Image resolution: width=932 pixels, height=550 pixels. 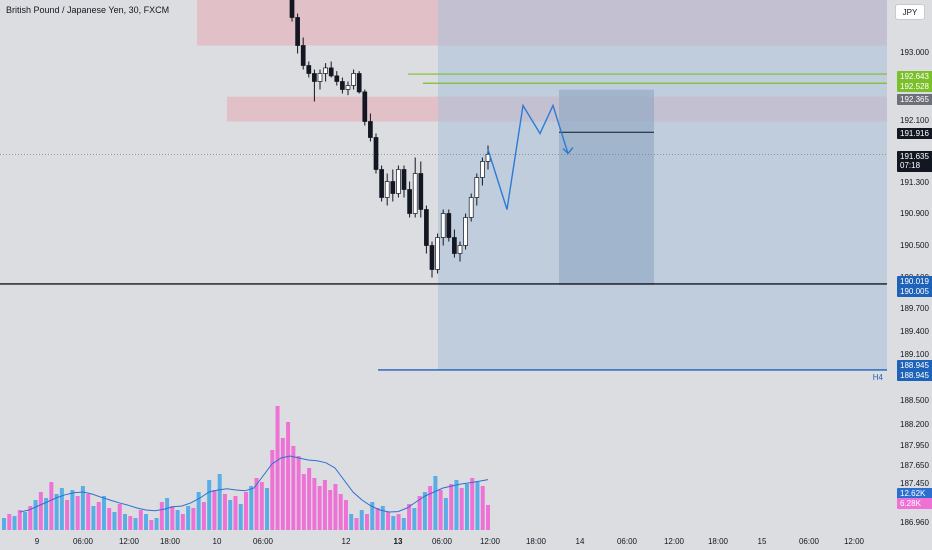 What do you see at coordinates (914, 86) in the screenshot?
I see `price-tag: 192.528` at bounding box center [914, 86].